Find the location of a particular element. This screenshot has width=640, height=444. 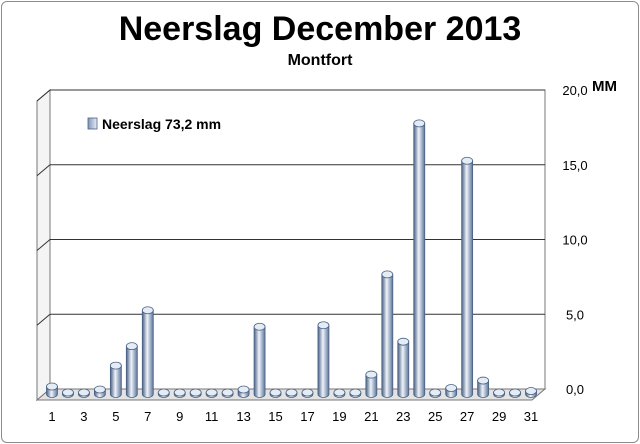

x-tick-label: 9 is located at coordinates (179, 416).